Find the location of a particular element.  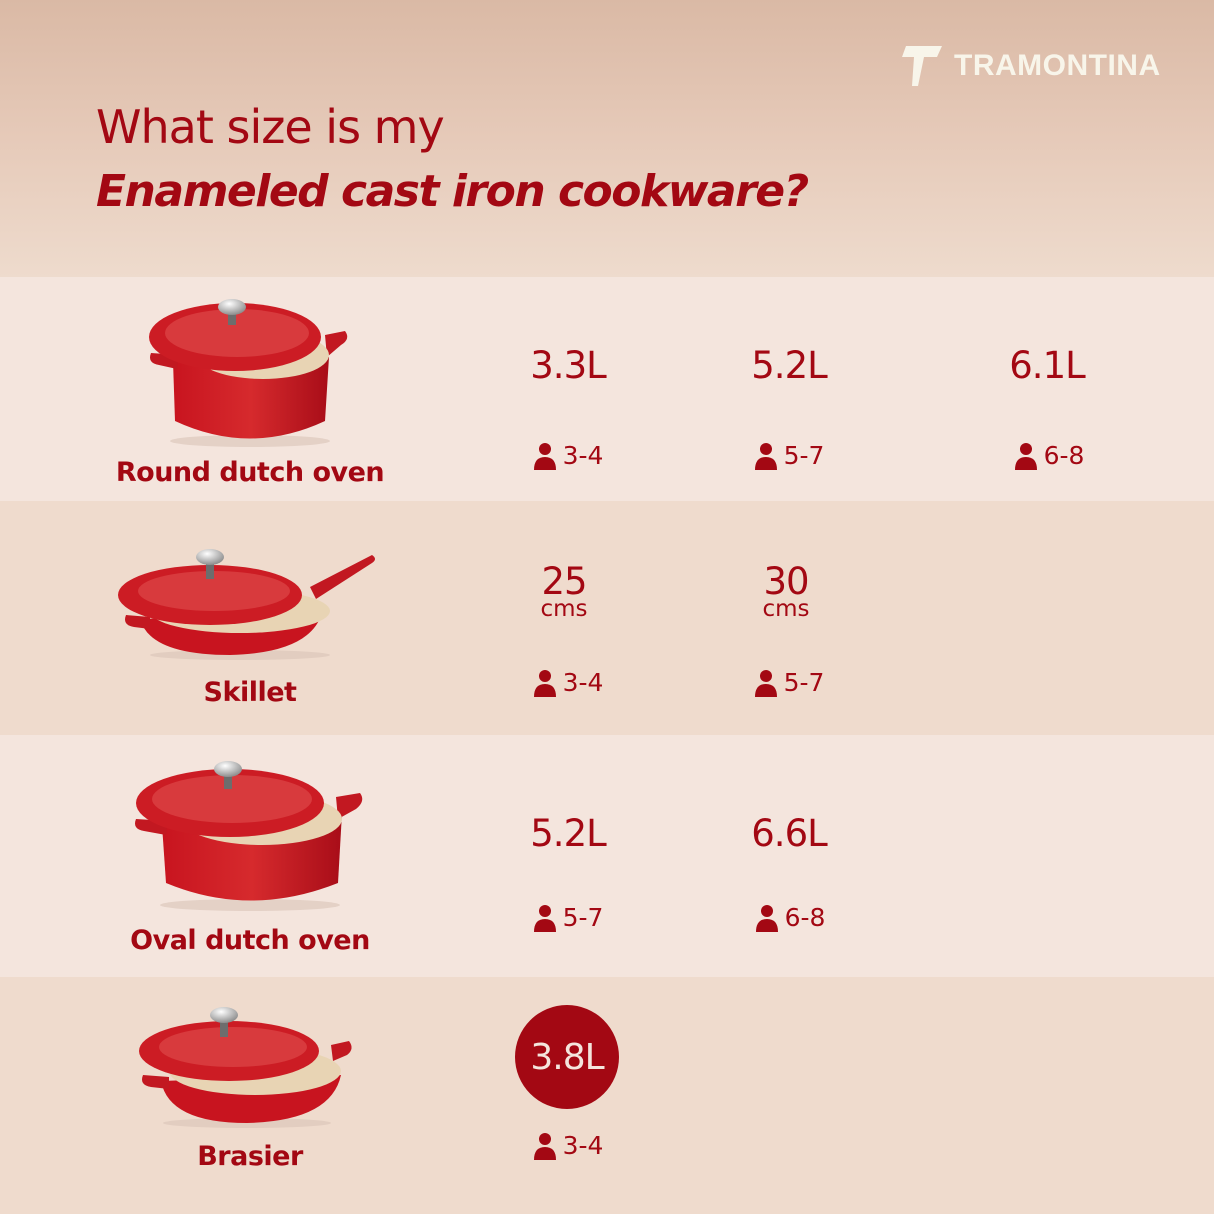

size-value: 3.3L is located at coordinates (568, 365).